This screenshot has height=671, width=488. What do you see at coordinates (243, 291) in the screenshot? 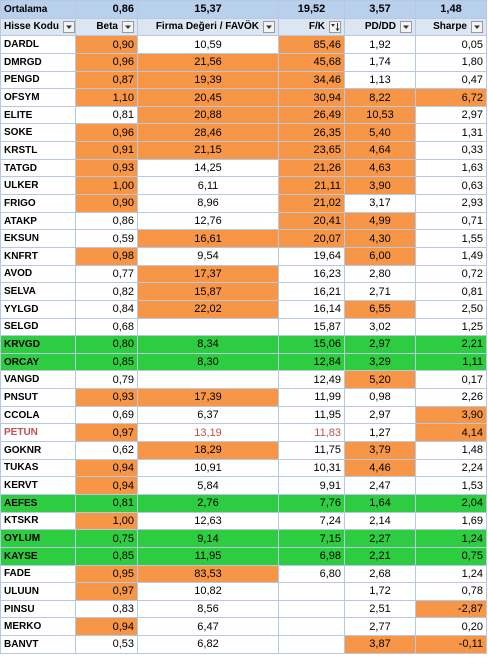
I see `table-row: SELVA 0,82 15,87 16,21 2,71 0,81` at bounding box center [243, 291].